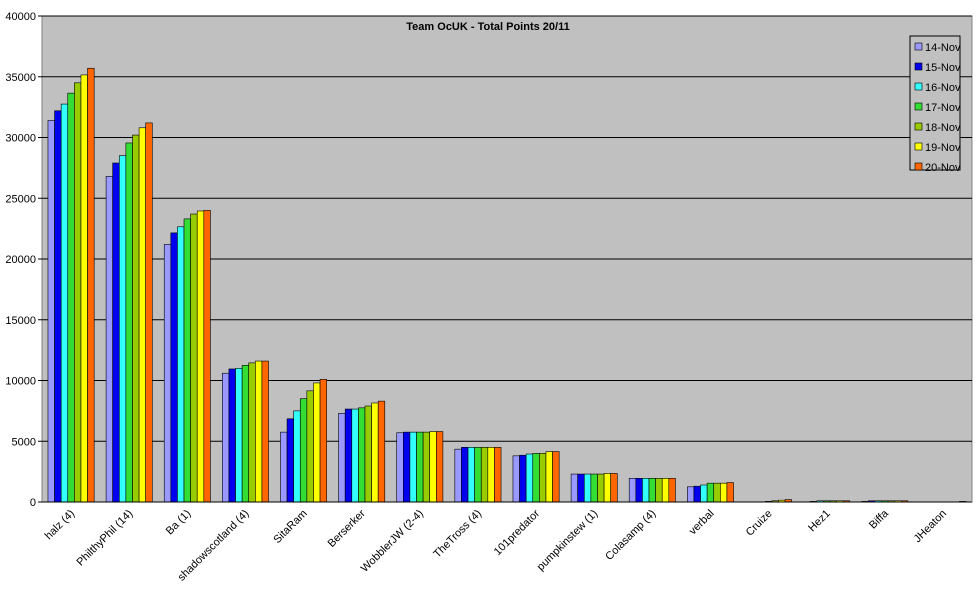 The image size is (977, 604). I want to click on y-tick-label: 20000, so click(20, 260).